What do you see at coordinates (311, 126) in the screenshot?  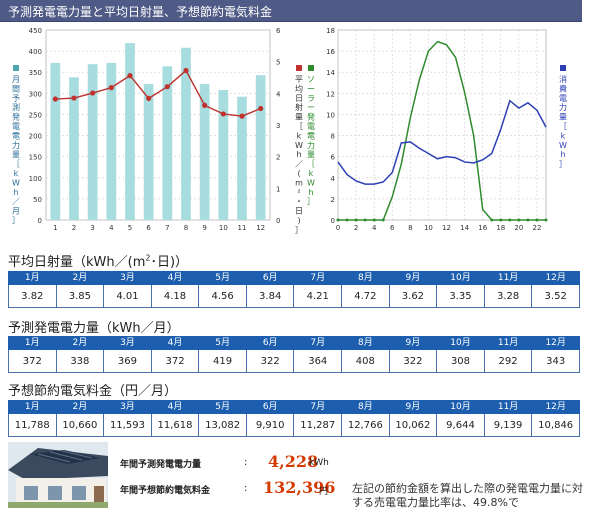 I see `solar-axis-label-char: 電` at bounding box center [311, 126].